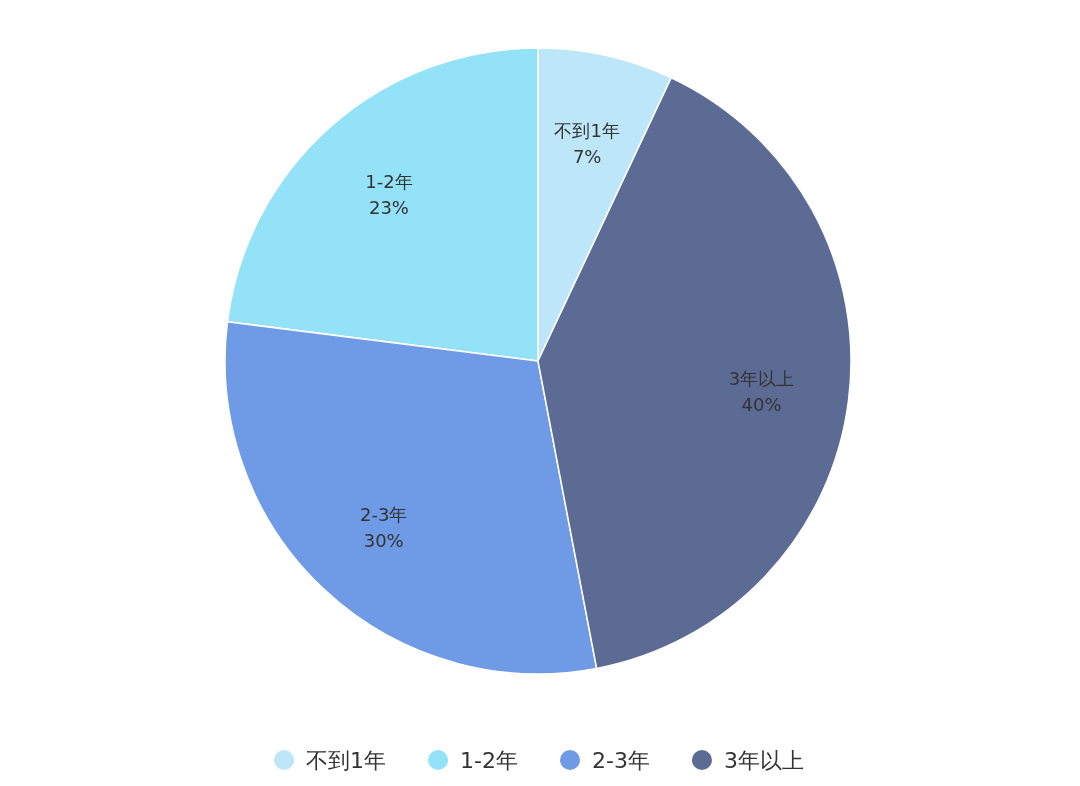  I want to click on slice-label: 2-3年, so click(384, 515).